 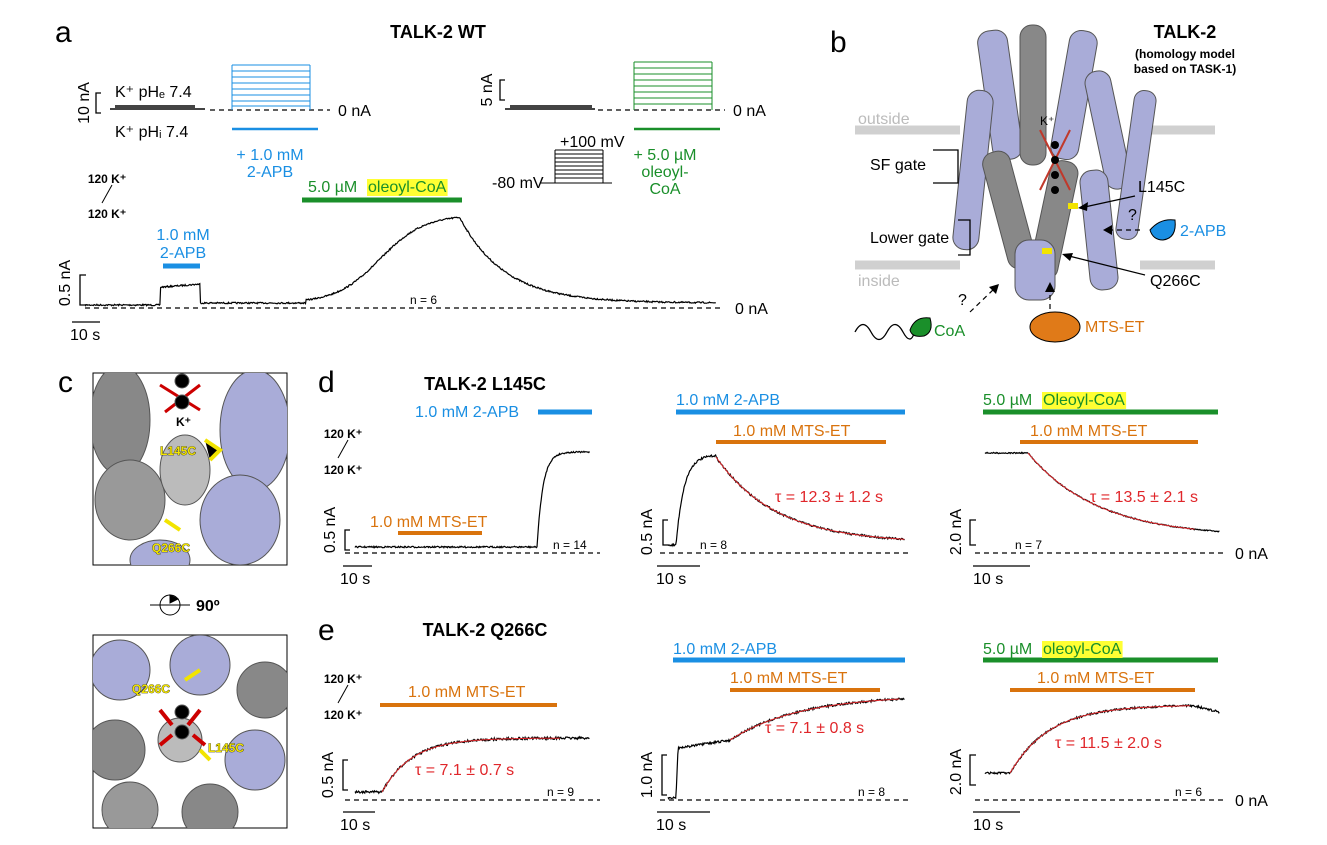 I want to click on selectivity-filter, so click(x=1058, y=191).